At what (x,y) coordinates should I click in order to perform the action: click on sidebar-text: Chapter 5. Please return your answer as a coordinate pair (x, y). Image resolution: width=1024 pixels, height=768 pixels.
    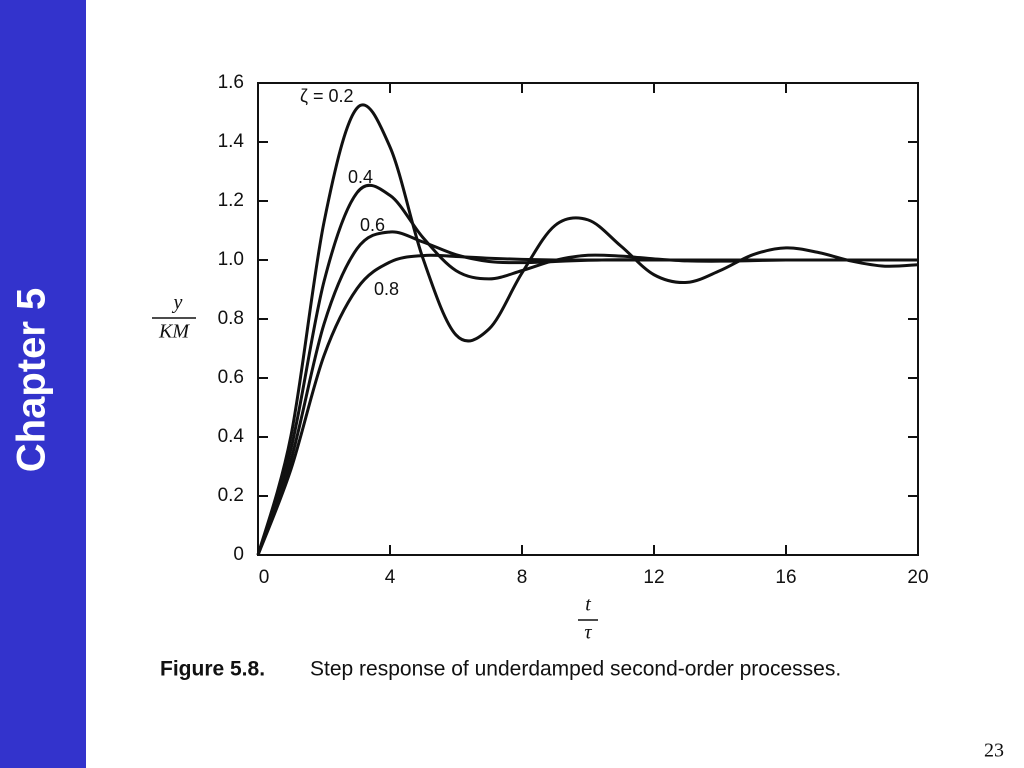
    Looking at the image, I should click on (32, 380).